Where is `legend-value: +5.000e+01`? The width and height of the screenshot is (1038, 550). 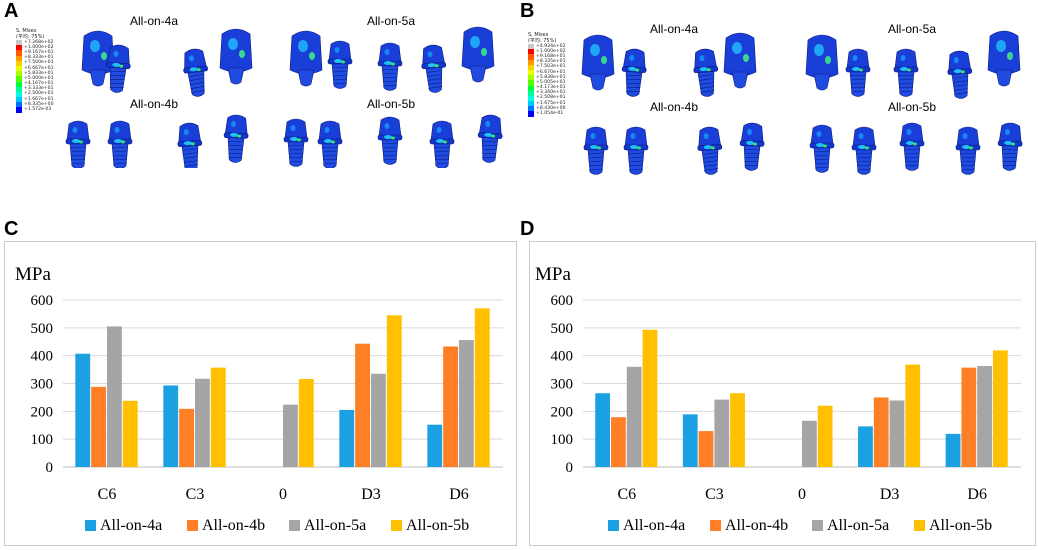
legend-value: +5.000e+01 is located at coordinates (39, 78).